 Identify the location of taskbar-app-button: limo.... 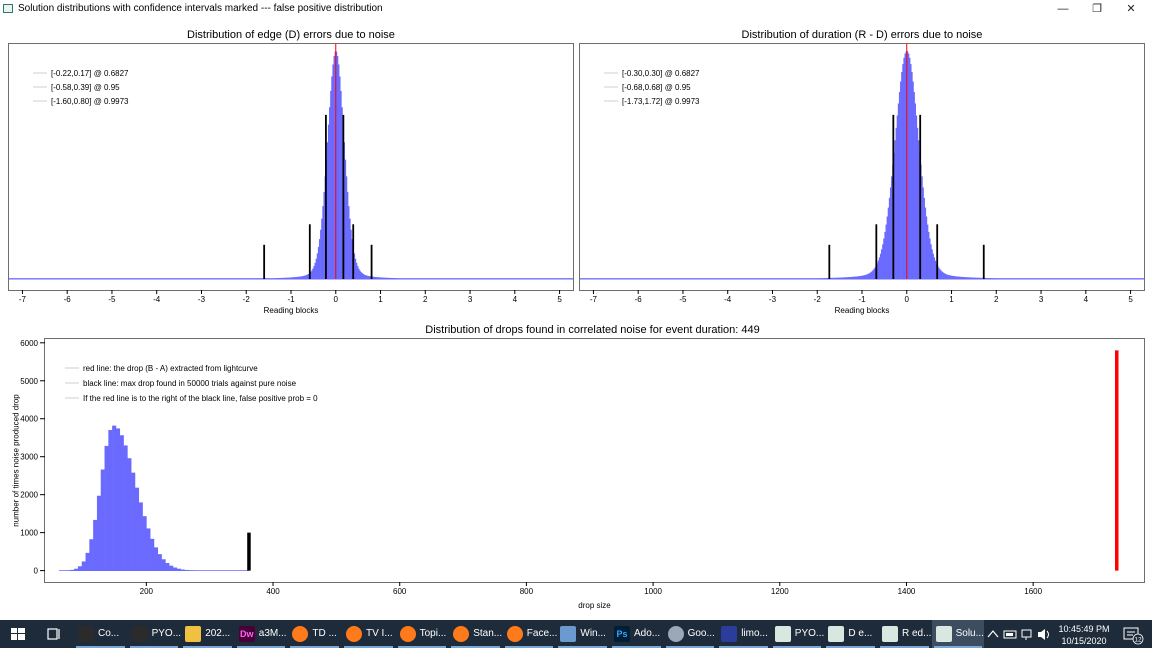
(743, 634).